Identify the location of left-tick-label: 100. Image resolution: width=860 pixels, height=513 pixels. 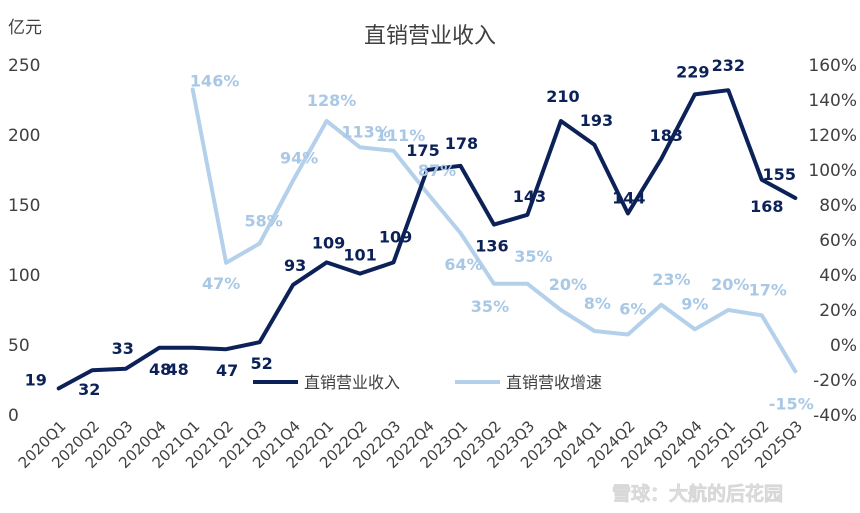
(24, 276).